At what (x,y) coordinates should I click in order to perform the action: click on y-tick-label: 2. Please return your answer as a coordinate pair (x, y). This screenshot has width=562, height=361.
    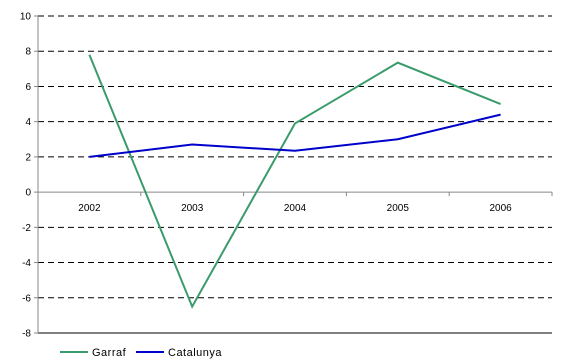
    Looking at the image, I should click on (28, 157).